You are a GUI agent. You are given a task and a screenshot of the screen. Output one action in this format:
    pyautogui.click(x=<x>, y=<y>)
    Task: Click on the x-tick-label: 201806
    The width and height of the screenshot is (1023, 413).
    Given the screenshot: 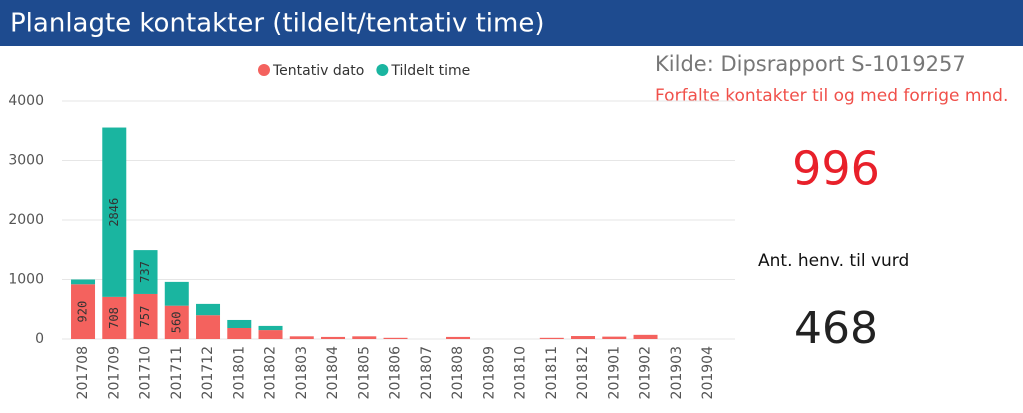 What is the action you would take?
    pyautogui.click(x=396, y=373)
    